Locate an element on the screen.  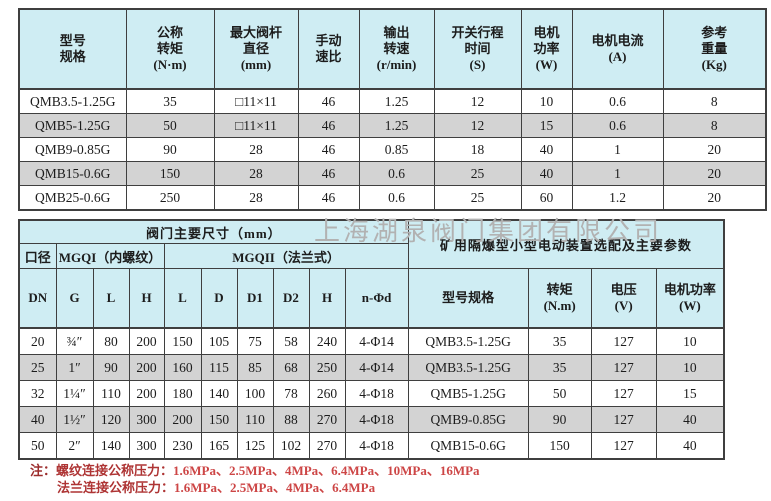
table2-cell: ¾″ is located at coordinates (74, 341).